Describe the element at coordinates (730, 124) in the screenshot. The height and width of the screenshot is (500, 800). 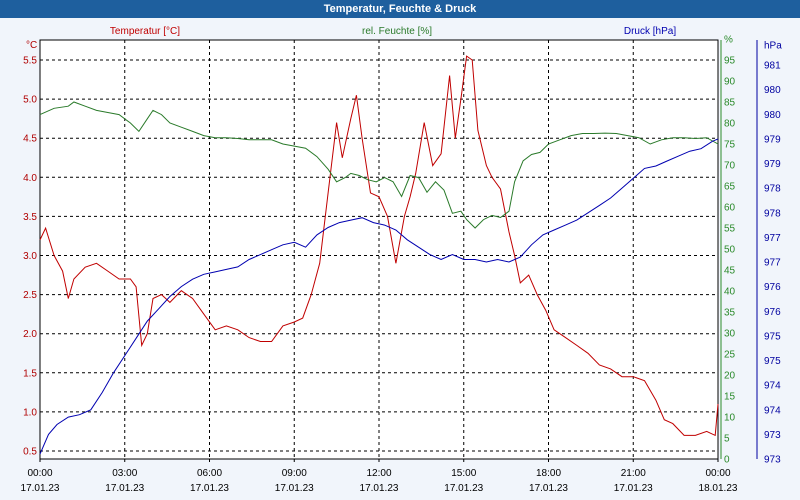
I see `y-tick-label-humidity: 80` at that location.